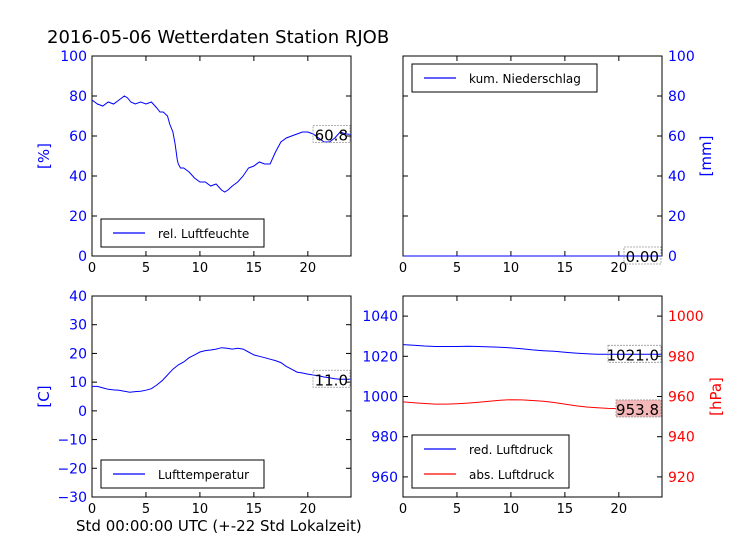  I want to click on y-tick-label: 1020, so click(380, 357).